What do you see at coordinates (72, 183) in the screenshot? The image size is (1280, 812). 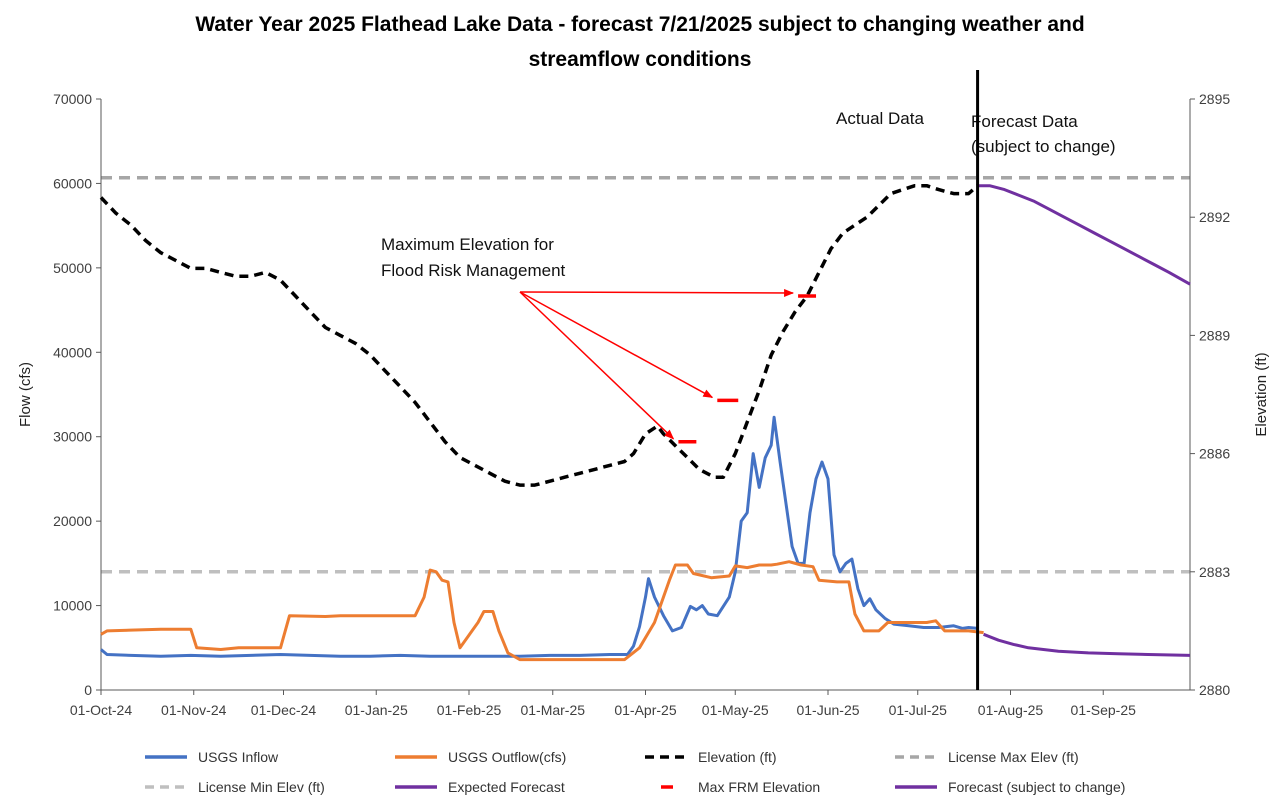 I see `y-tick-label-left: 60000` at bounding box center [72, 183].